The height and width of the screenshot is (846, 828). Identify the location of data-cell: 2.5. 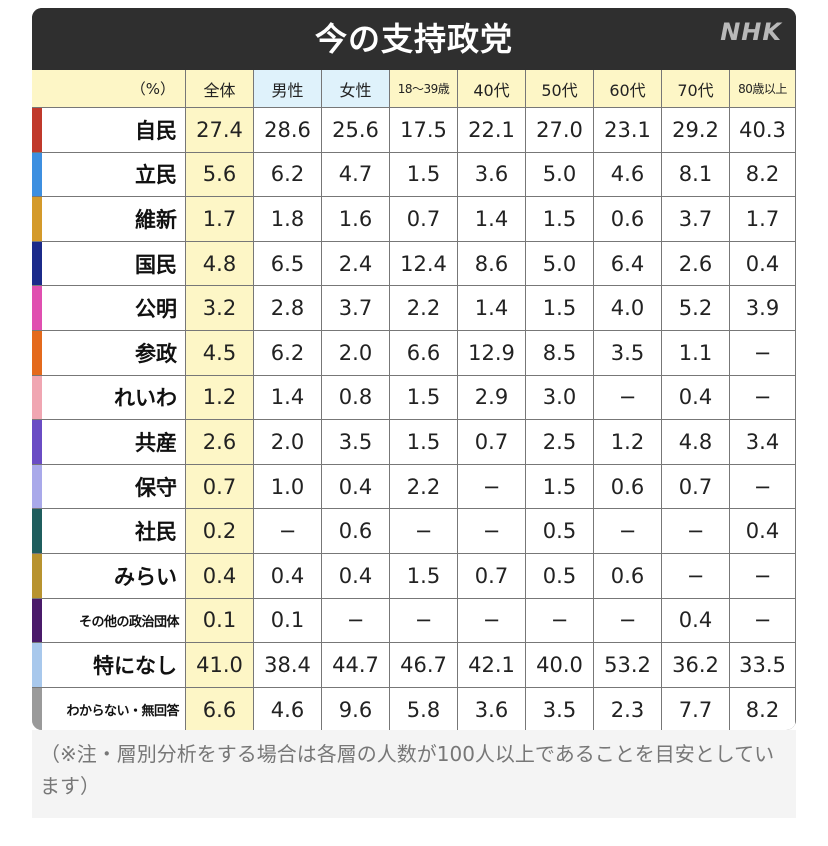
(560, 442).